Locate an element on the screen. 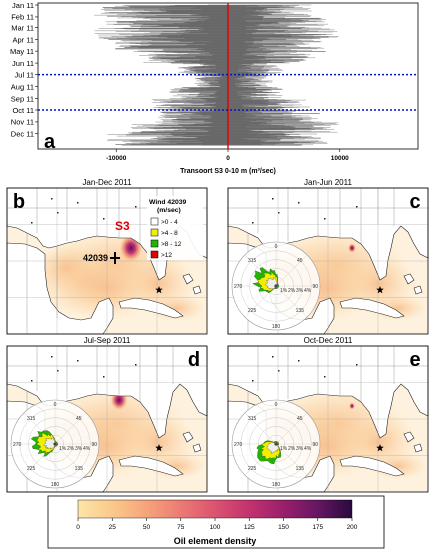 The width and height of the screenshot is (432, 550). month-label: Nov 11 is located at coordinates (22, 122).